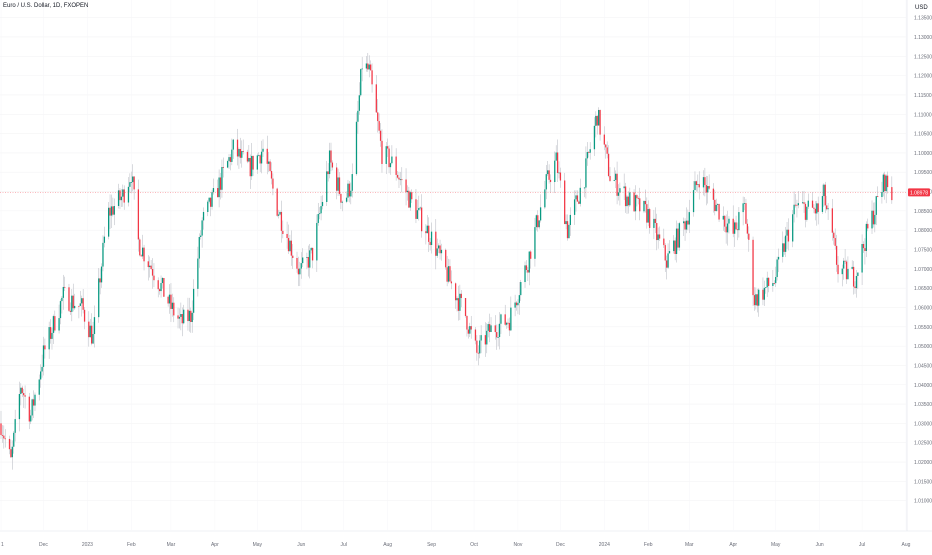  Describe the element at coordinates (923, 386) in the screenshot. I see `price-tick-label: 1.04000` at that location.